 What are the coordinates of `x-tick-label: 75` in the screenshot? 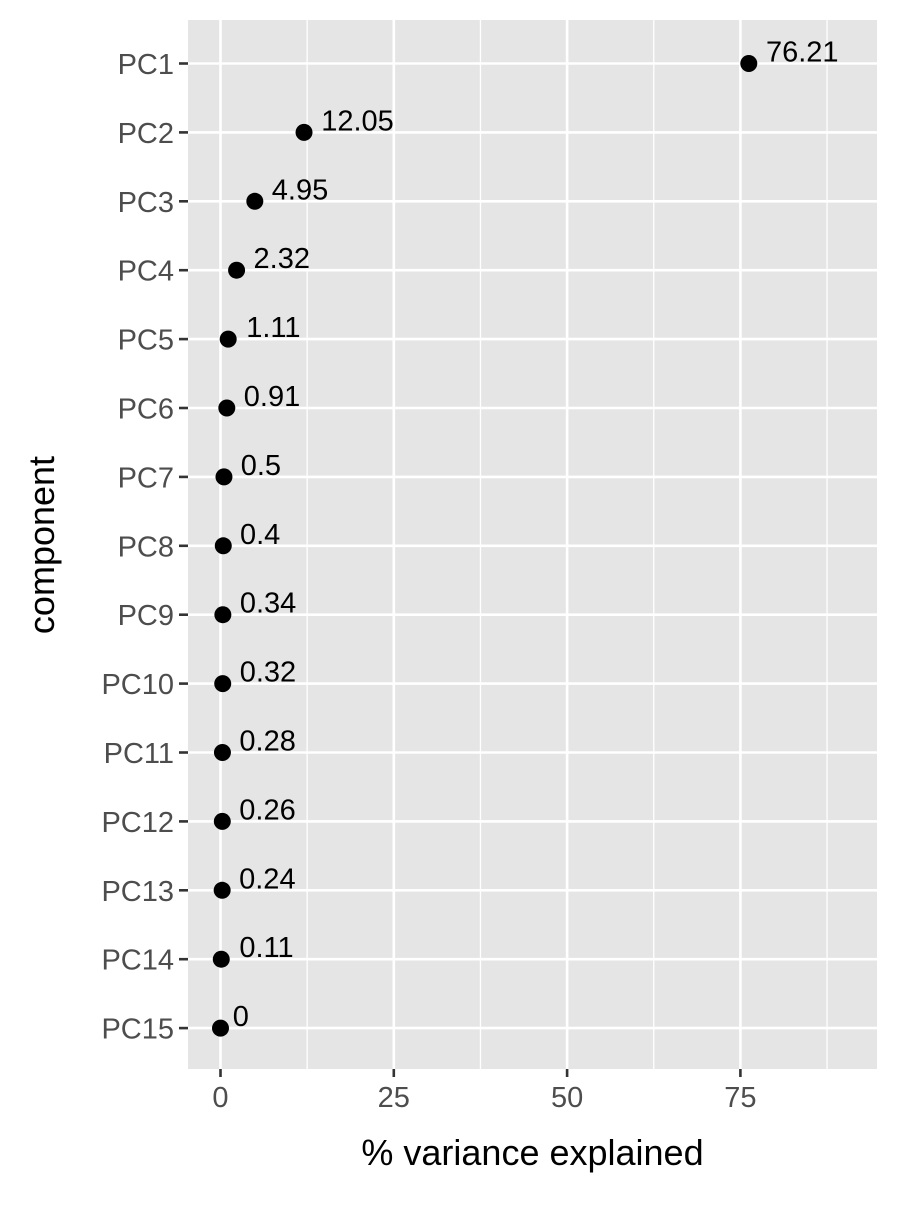 It's located at (740, 1098).